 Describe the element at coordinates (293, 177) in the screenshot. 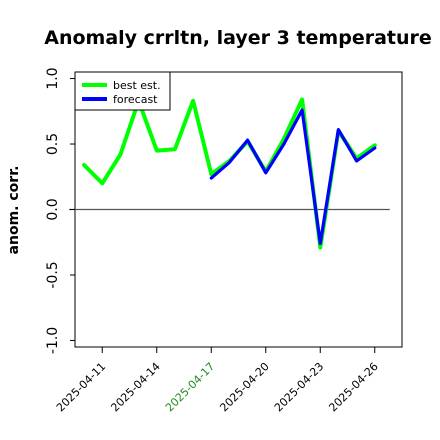

I see `series-line-forecast` at that location.